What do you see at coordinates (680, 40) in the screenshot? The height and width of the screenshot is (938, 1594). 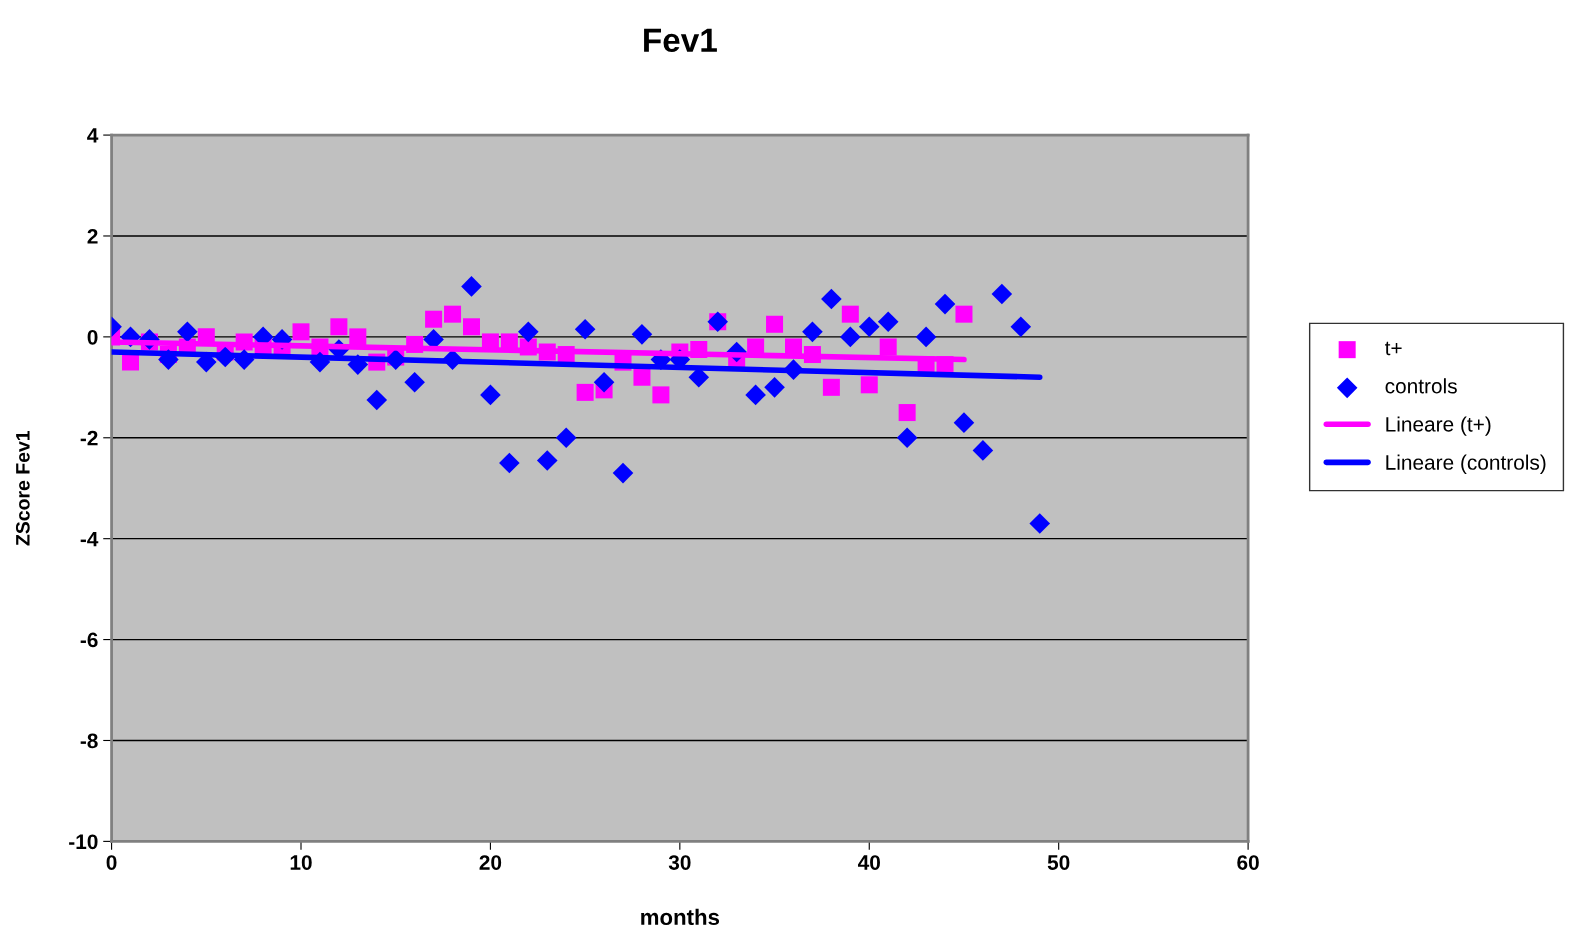 I see `chart-title: Fev1` at bounding box center [680, 40].